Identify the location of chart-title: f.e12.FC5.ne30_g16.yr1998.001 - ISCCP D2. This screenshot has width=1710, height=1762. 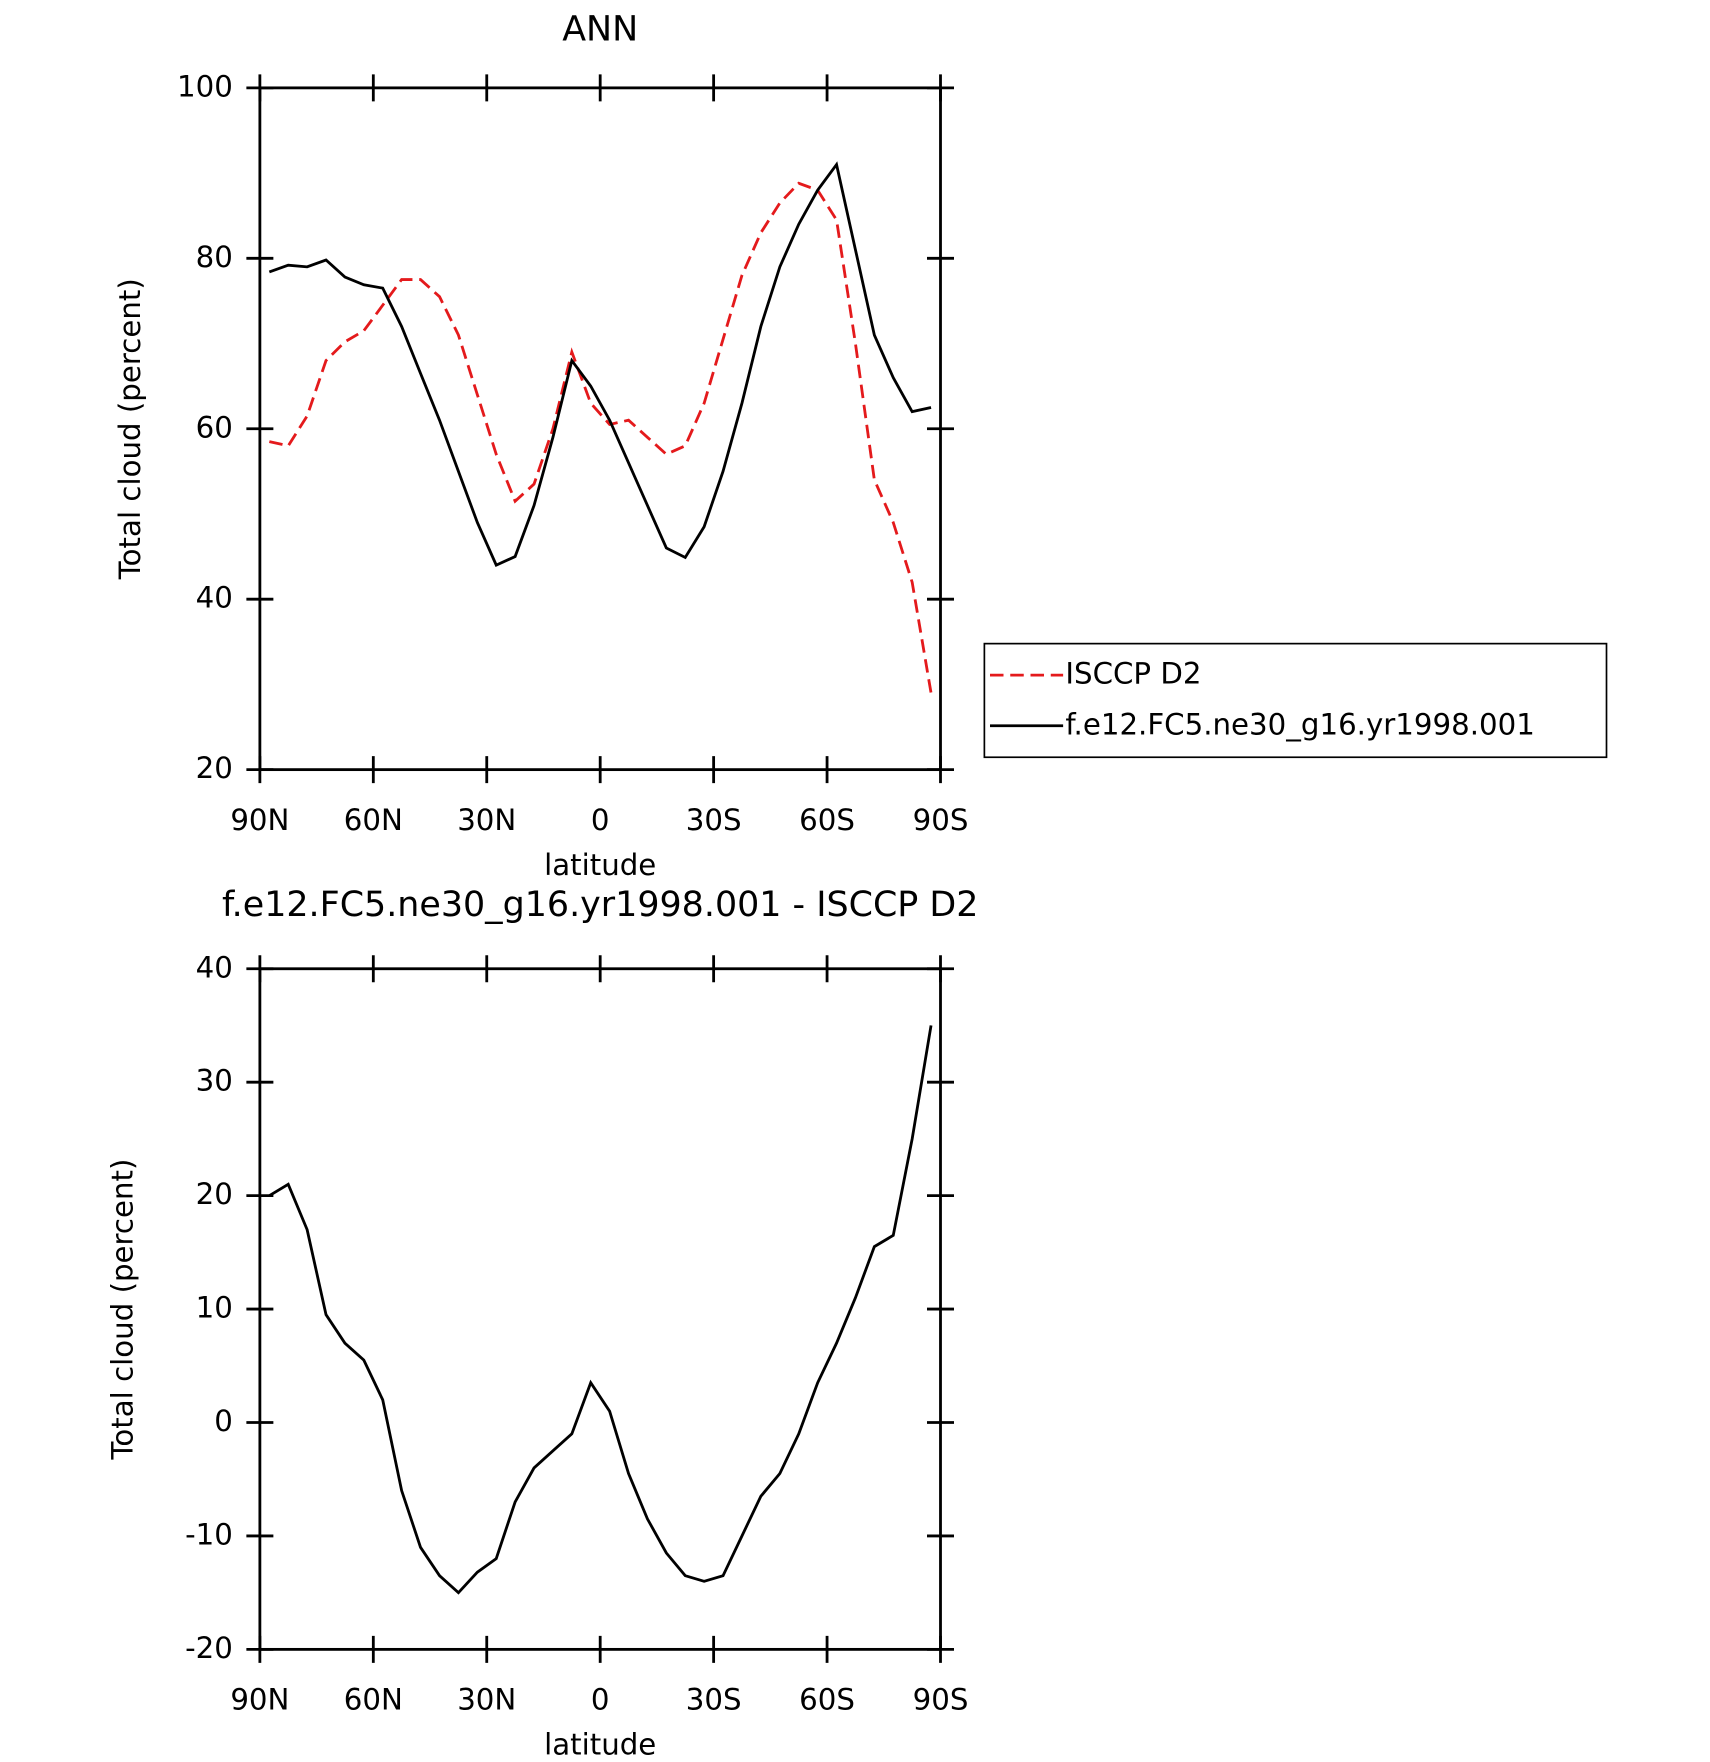
(600, 905).